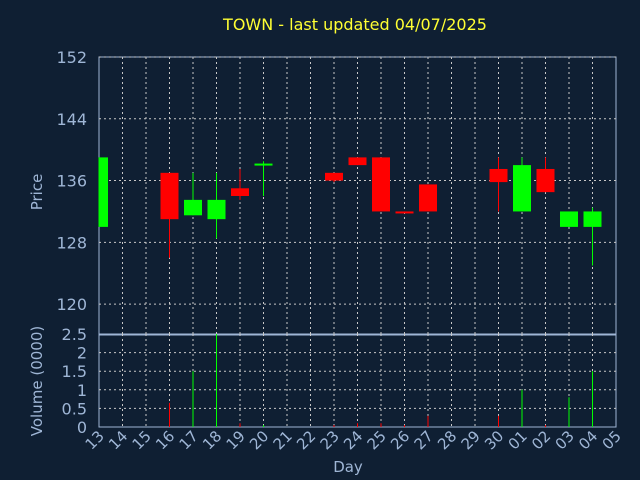 The width and height of the screenshot is (640, 480). What do you see at coordinates (189, 440) in the screenshot?
I see `x-tick-label: 17` at bounding box center [189, 440].